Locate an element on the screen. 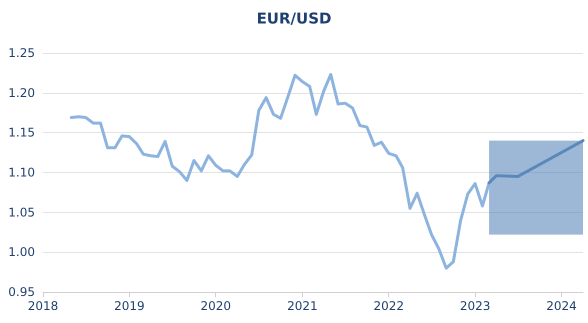  y-tick-label: 1.20 is located at coordinates (21, 93).